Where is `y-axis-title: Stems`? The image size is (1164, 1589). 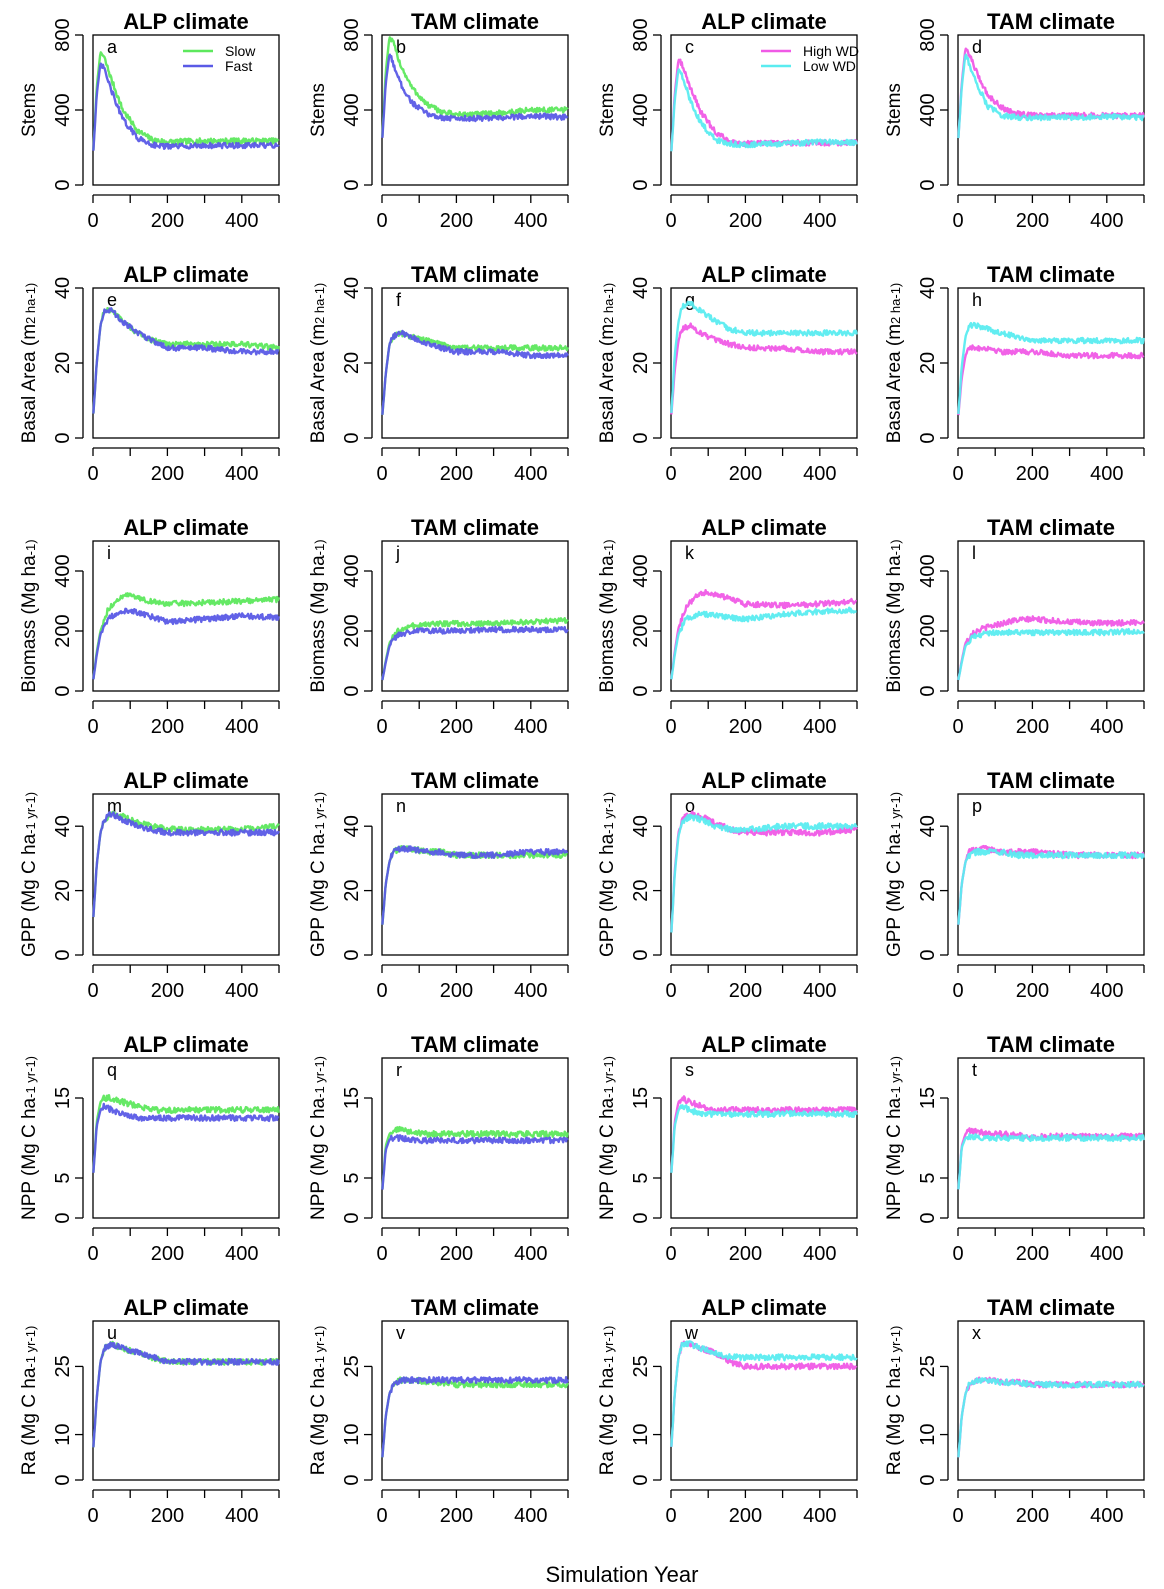
y-axis-title: Stems is located at coordinates (607, 110).